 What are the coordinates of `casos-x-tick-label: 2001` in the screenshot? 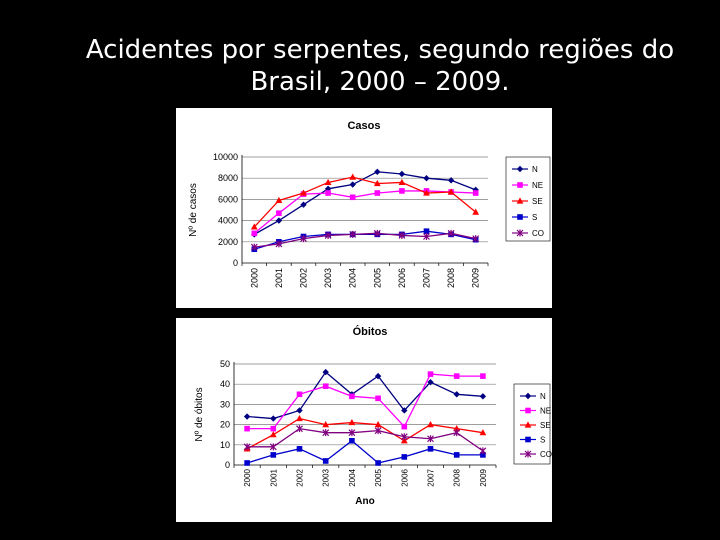 It's located at (279, 278).